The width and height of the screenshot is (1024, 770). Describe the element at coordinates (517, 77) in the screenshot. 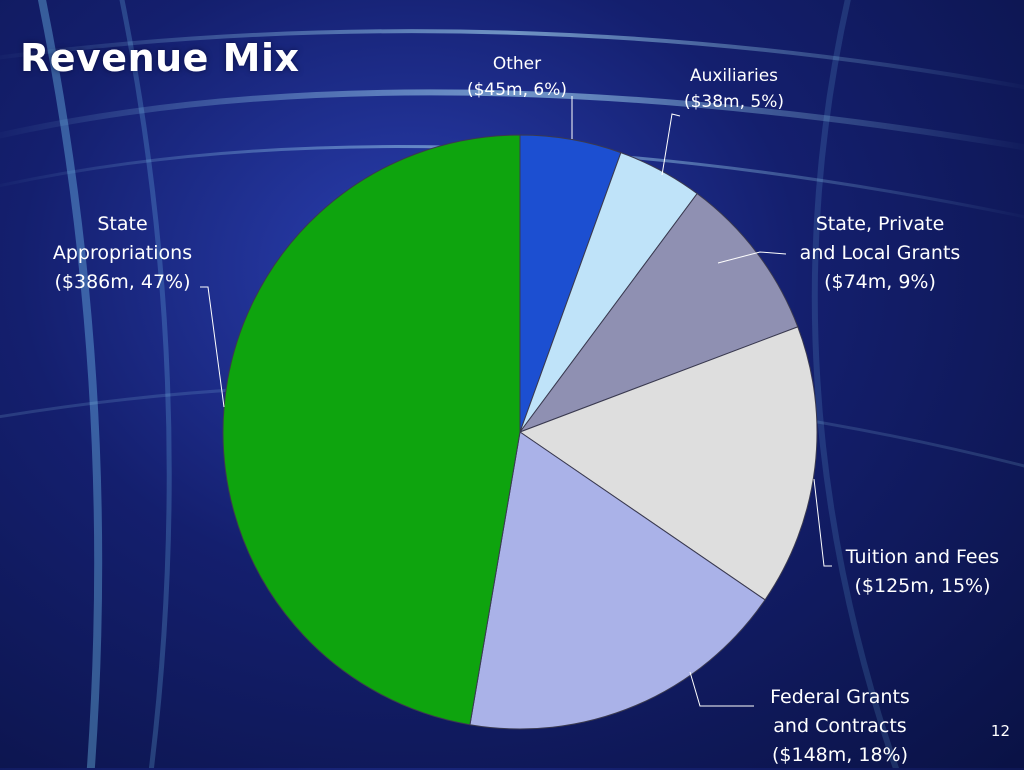

I see `slice-label-other: Other ($45m, 6%)` at that location.